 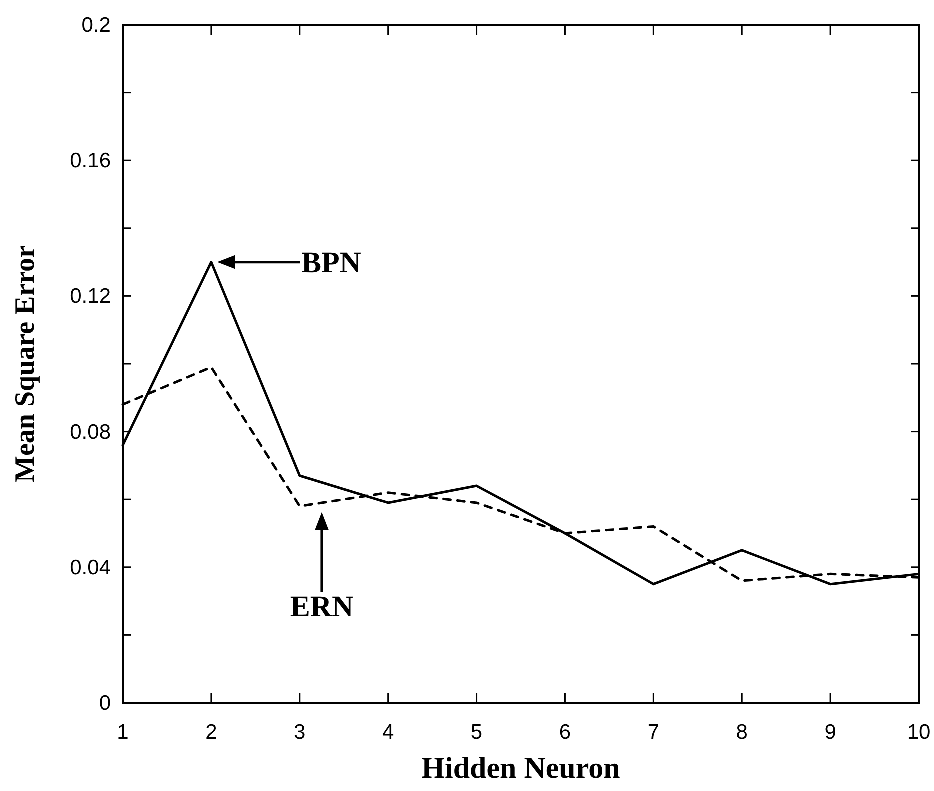 What do you see at coordinates (105, 703) in the screenshot?
I see `y-tick-label: 0` at bounding box center [105, 703].